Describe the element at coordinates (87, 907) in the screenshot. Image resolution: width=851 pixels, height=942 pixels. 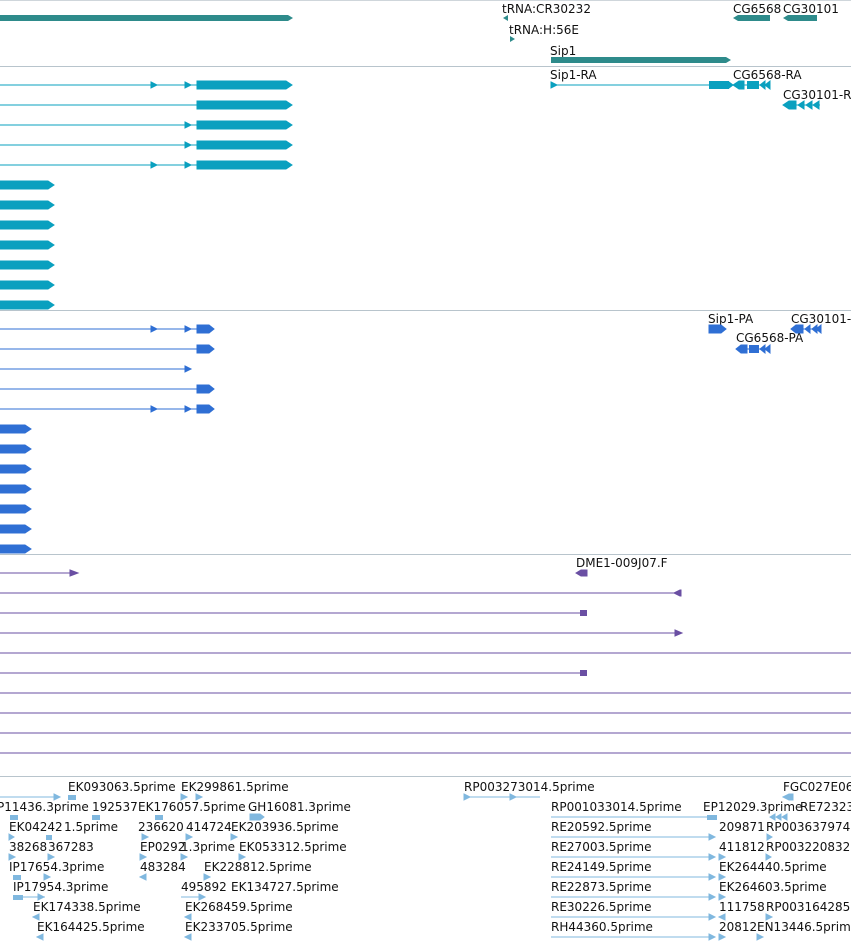
I see `cdna-label: EK174338.5prime` at that location.